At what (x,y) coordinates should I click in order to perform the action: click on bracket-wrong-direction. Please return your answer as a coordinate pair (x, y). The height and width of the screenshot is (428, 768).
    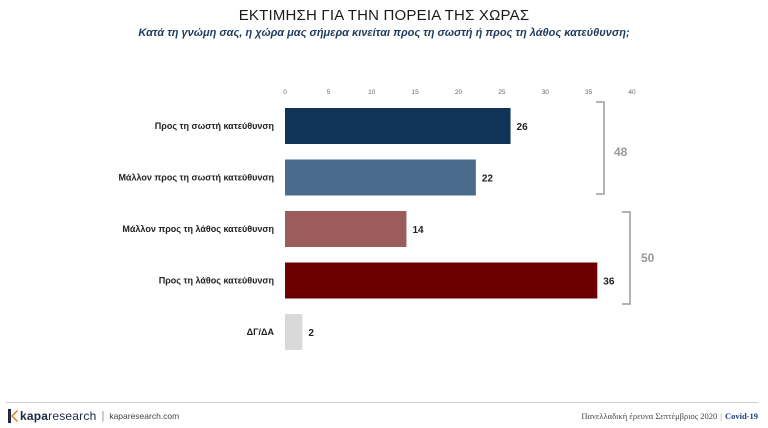
    Looking at the image, I should click on (626, 258).